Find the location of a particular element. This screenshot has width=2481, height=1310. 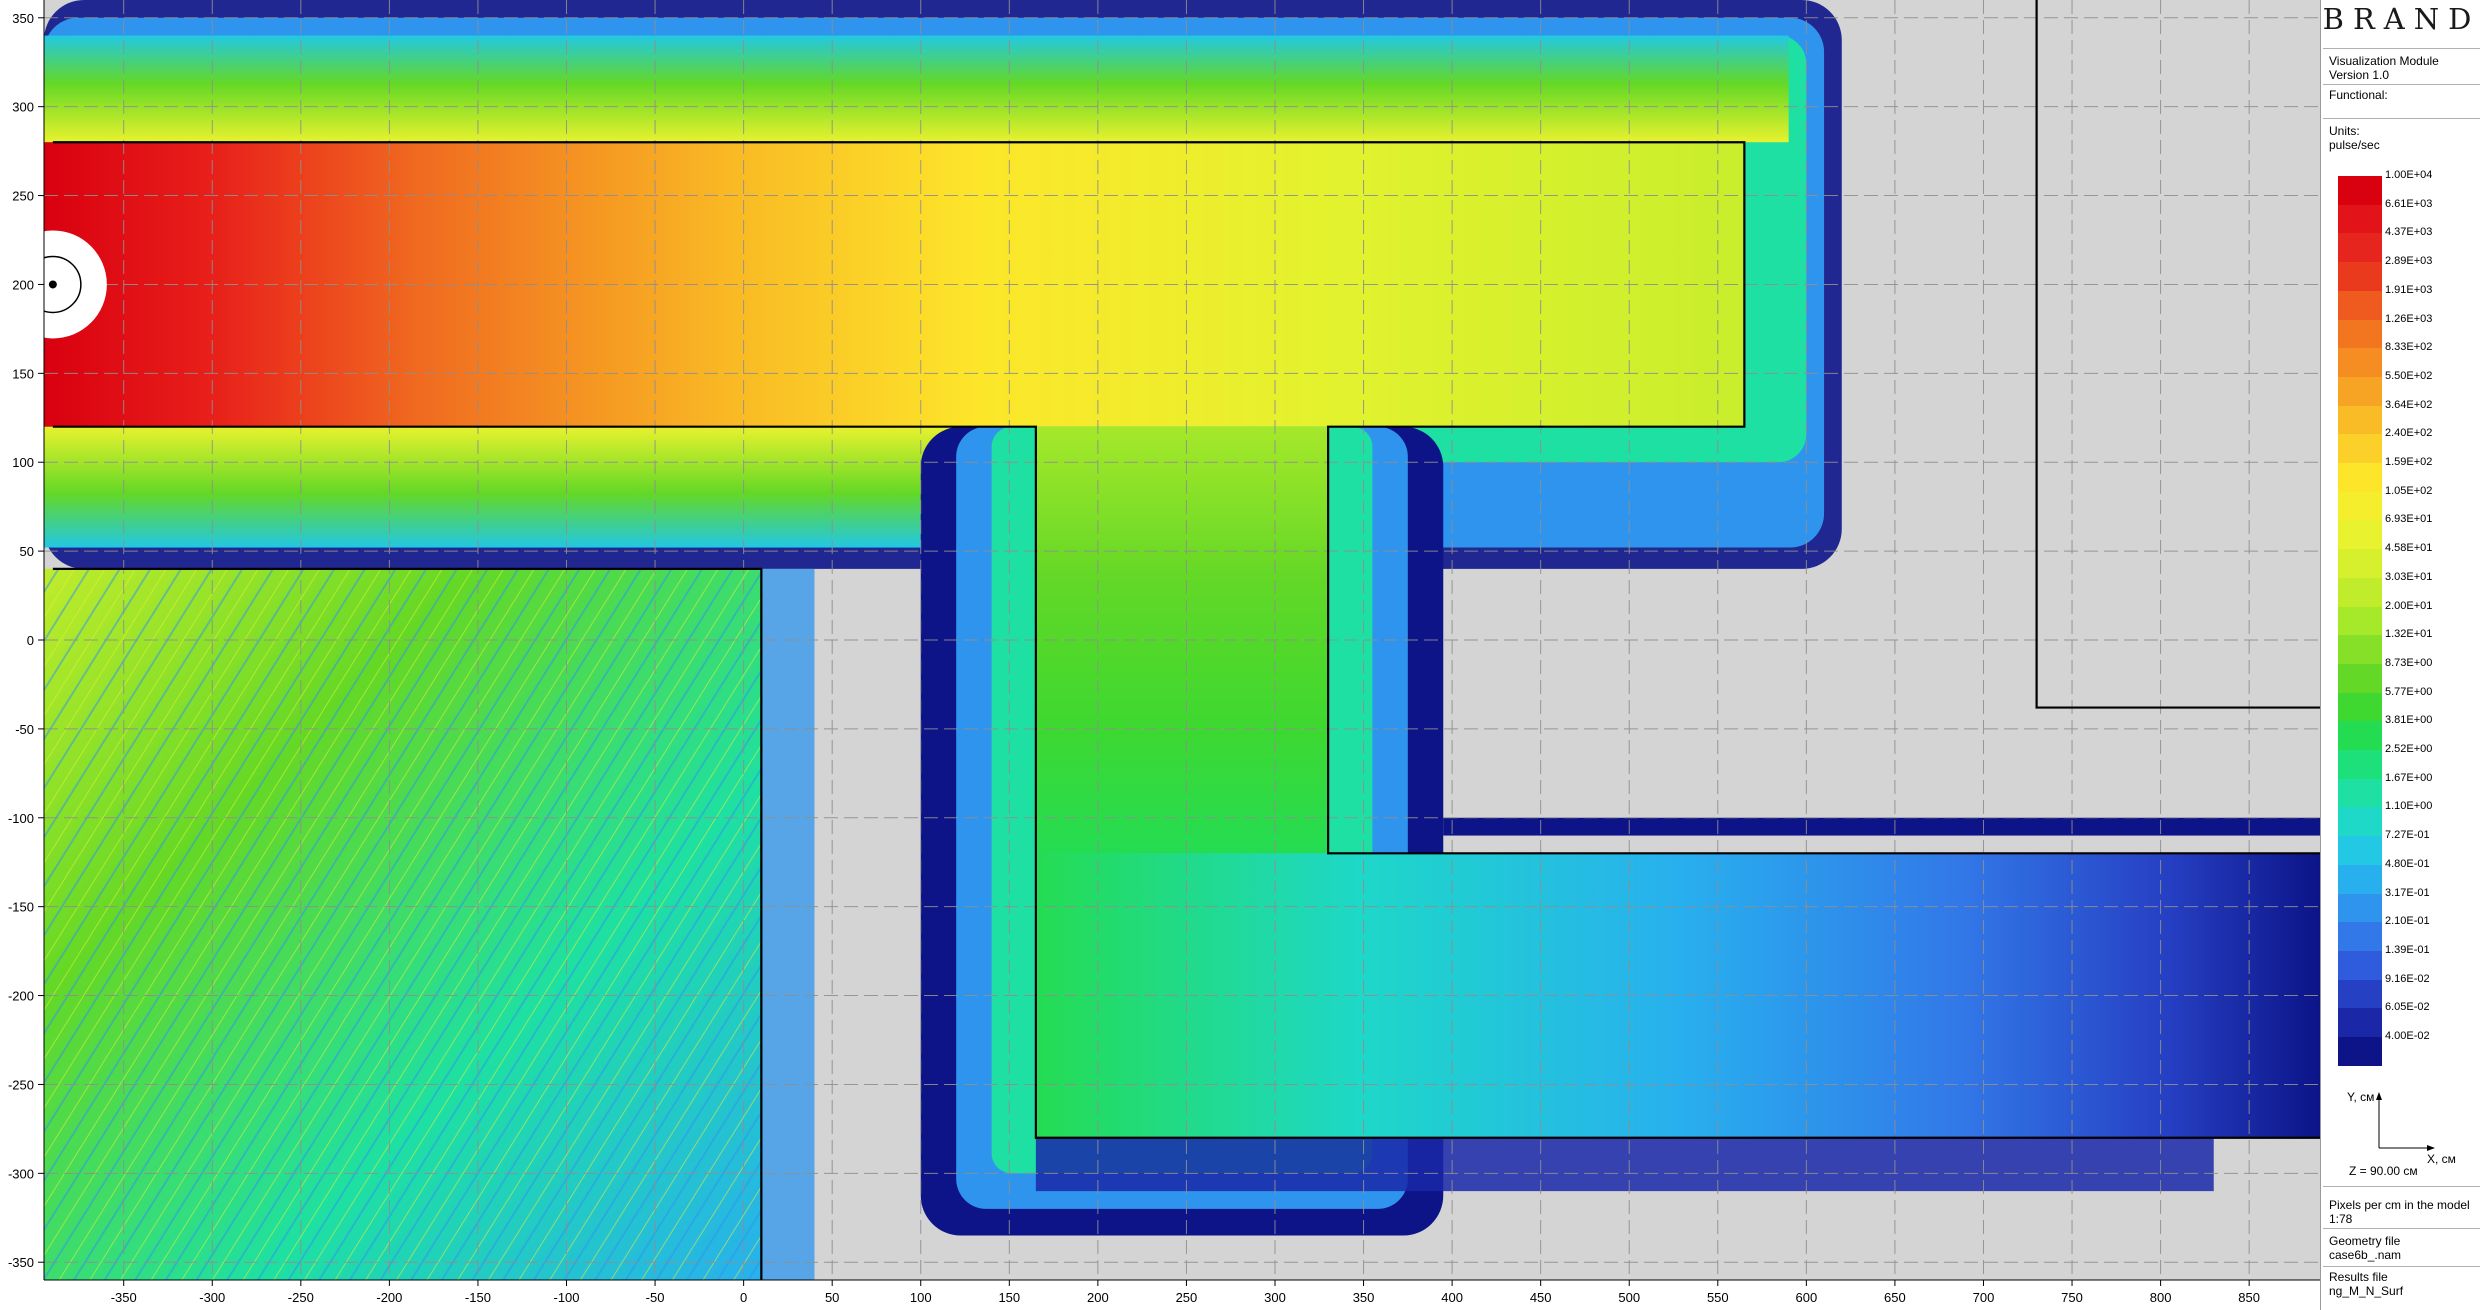

legend-level-label: 1.32E+01 is located at coordinates (2409, 634).